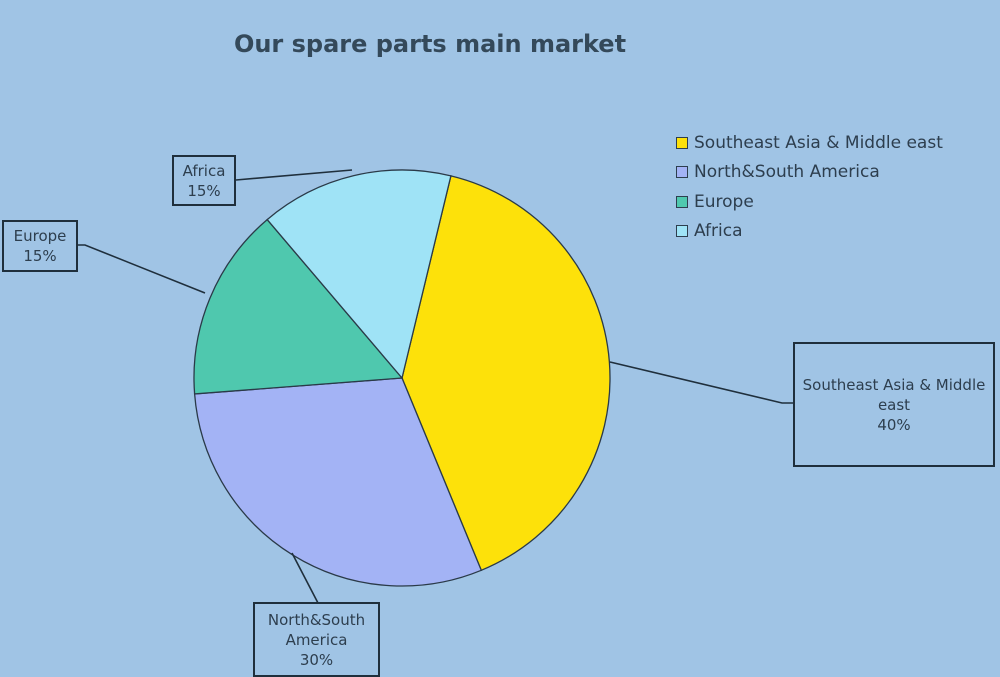  I want to click on leader-line-north-south-america, so click(305, 578).